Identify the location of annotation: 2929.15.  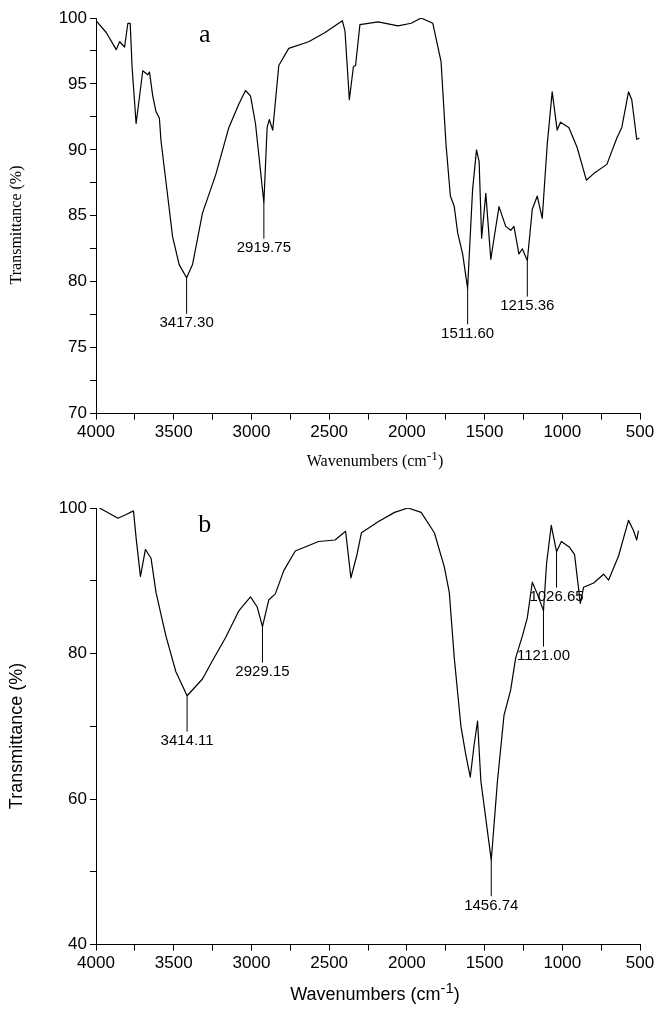
(262, 671).